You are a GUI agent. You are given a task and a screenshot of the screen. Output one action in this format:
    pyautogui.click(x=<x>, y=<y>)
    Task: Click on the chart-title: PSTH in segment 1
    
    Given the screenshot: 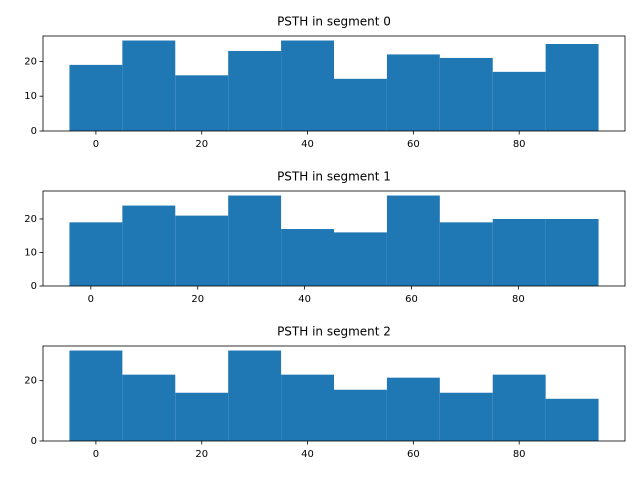 What is the action you would take?
    pyautogui.click(x=334, y=177)
    